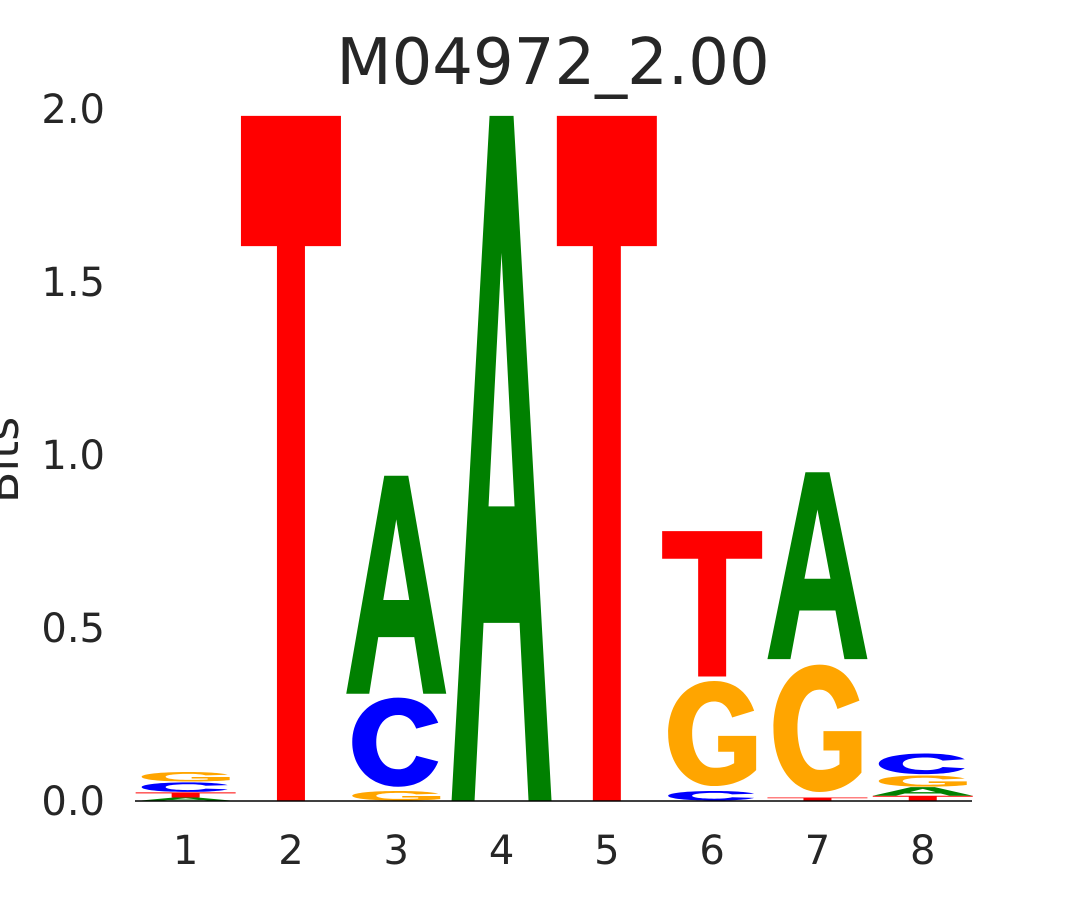  Describe the element at coordinates (606, 851) in the screenshot. I see `x-tick-label: 5` at that location.